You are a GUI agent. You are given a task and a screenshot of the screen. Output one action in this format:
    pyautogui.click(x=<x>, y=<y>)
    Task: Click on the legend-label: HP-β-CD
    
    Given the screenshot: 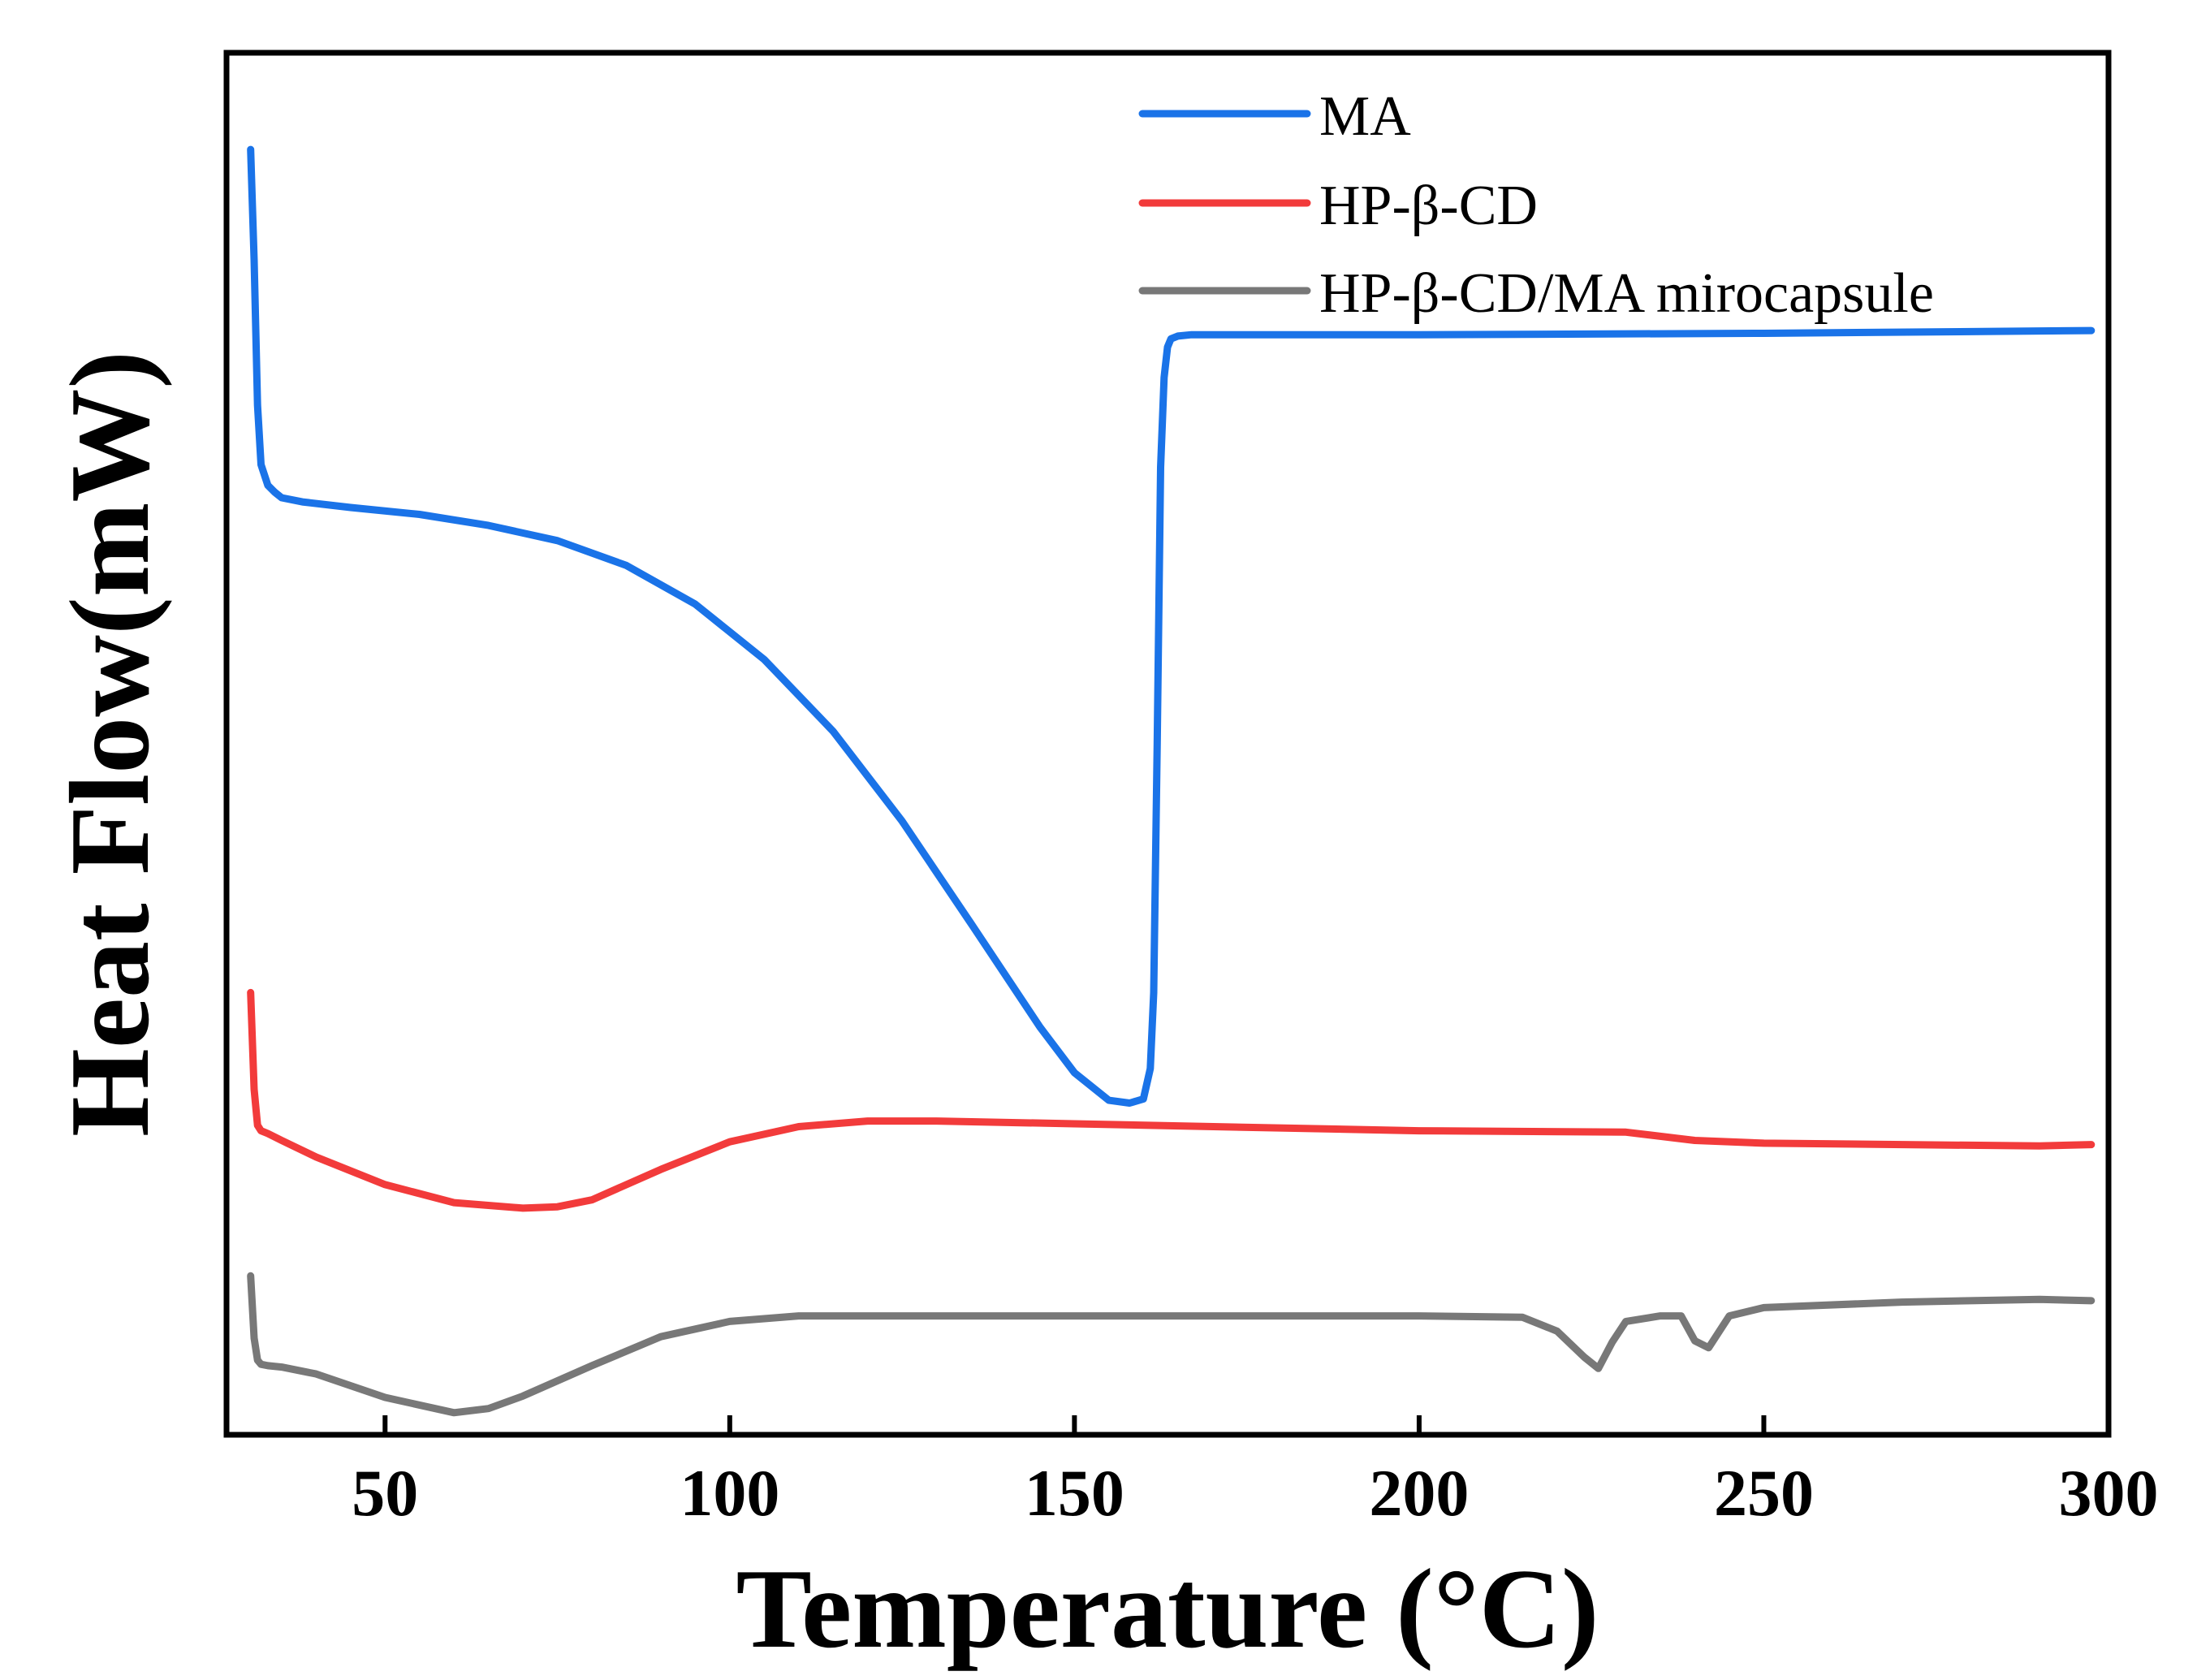 What is the action you would take?
    pyautogui.click(x=1428, y=206)
    